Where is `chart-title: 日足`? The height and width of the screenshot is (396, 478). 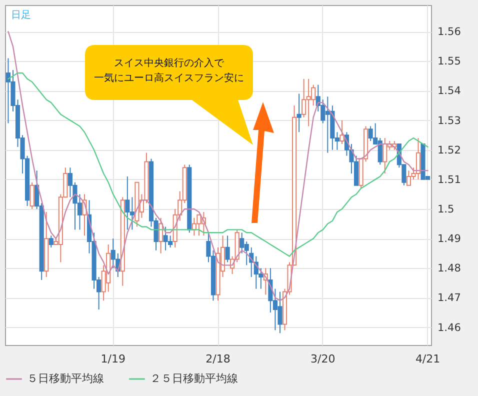
chart-title: 日足 is located at coordinates (21, 15).